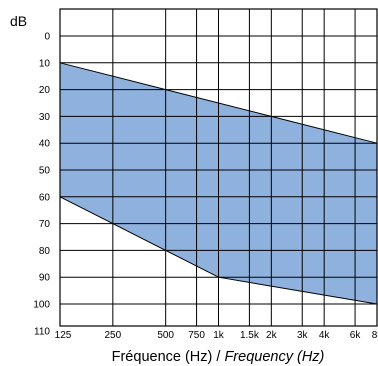 This screenshot has height=366, width=378. Describe the element at coordinates (47, 37) in the screenshot. I see `y-tick-label: 0` at that location.